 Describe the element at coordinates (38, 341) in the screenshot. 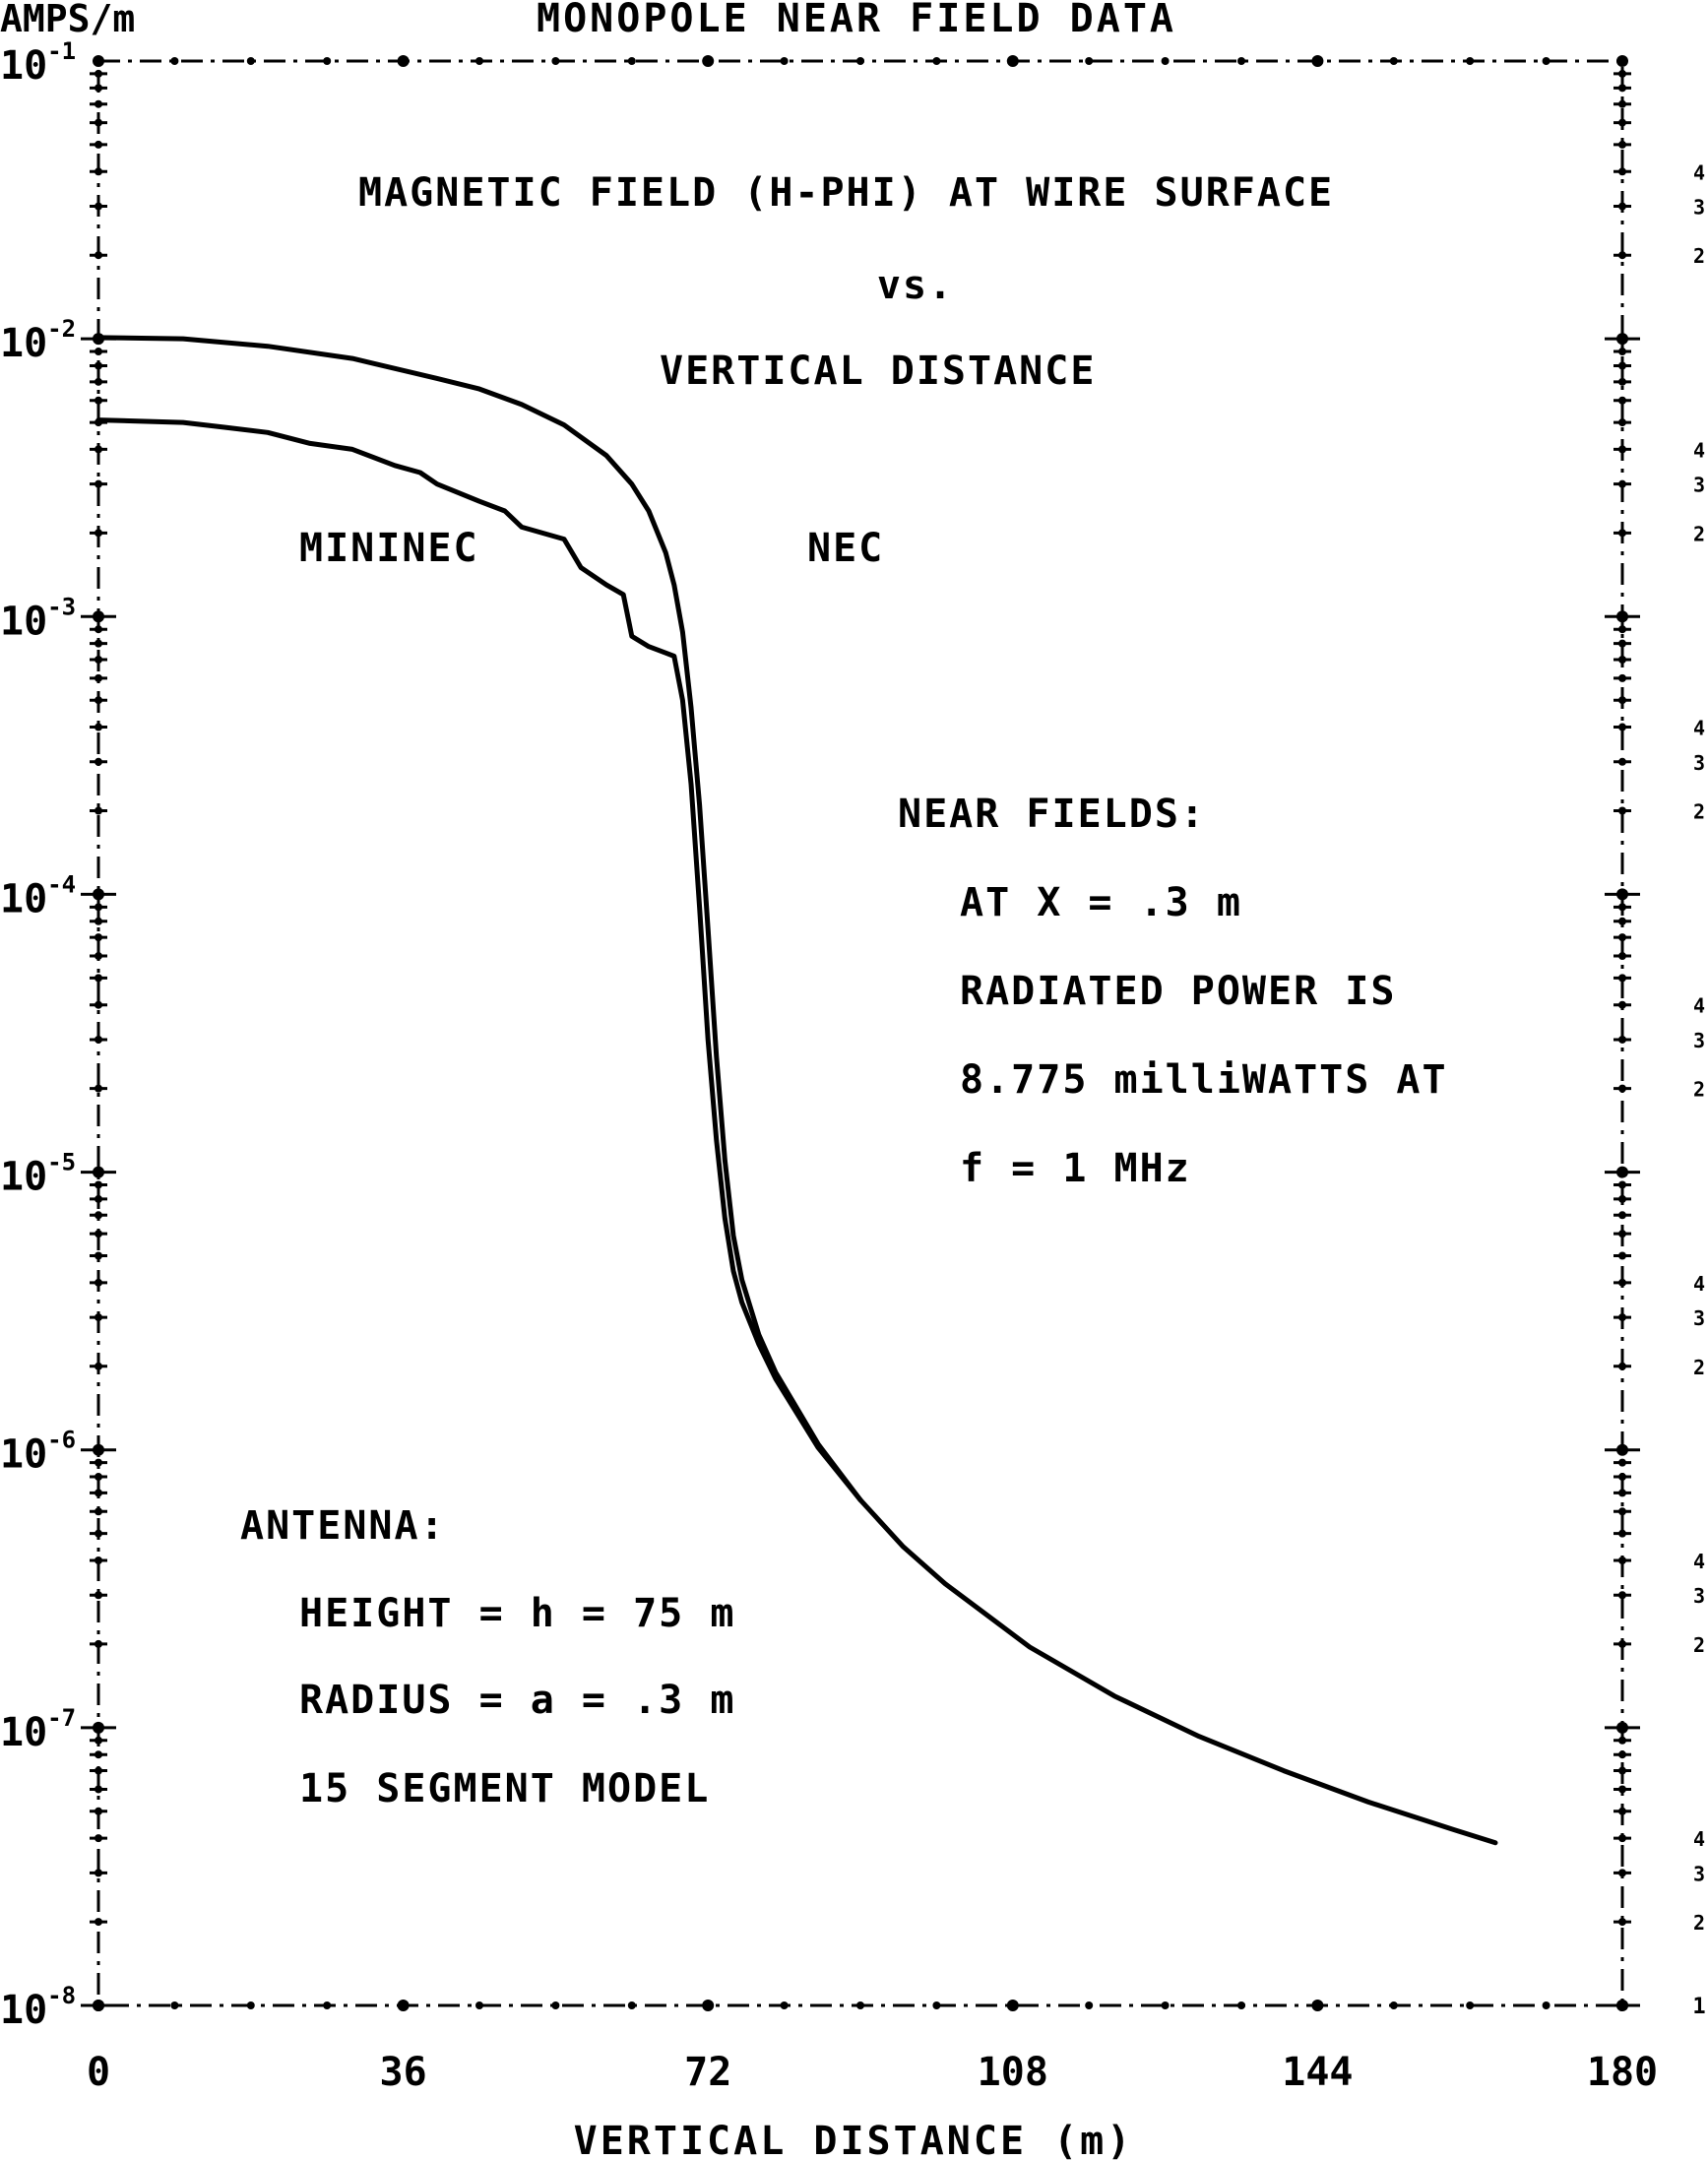

I see `y-tick-label: 10⁻²` at that location.